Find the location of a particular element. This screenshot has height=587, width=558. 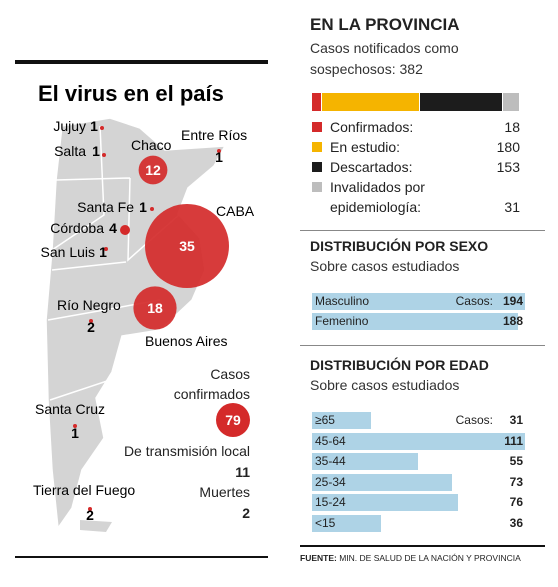

legend-label: Confirmados: is located at coordinates (372, 127).